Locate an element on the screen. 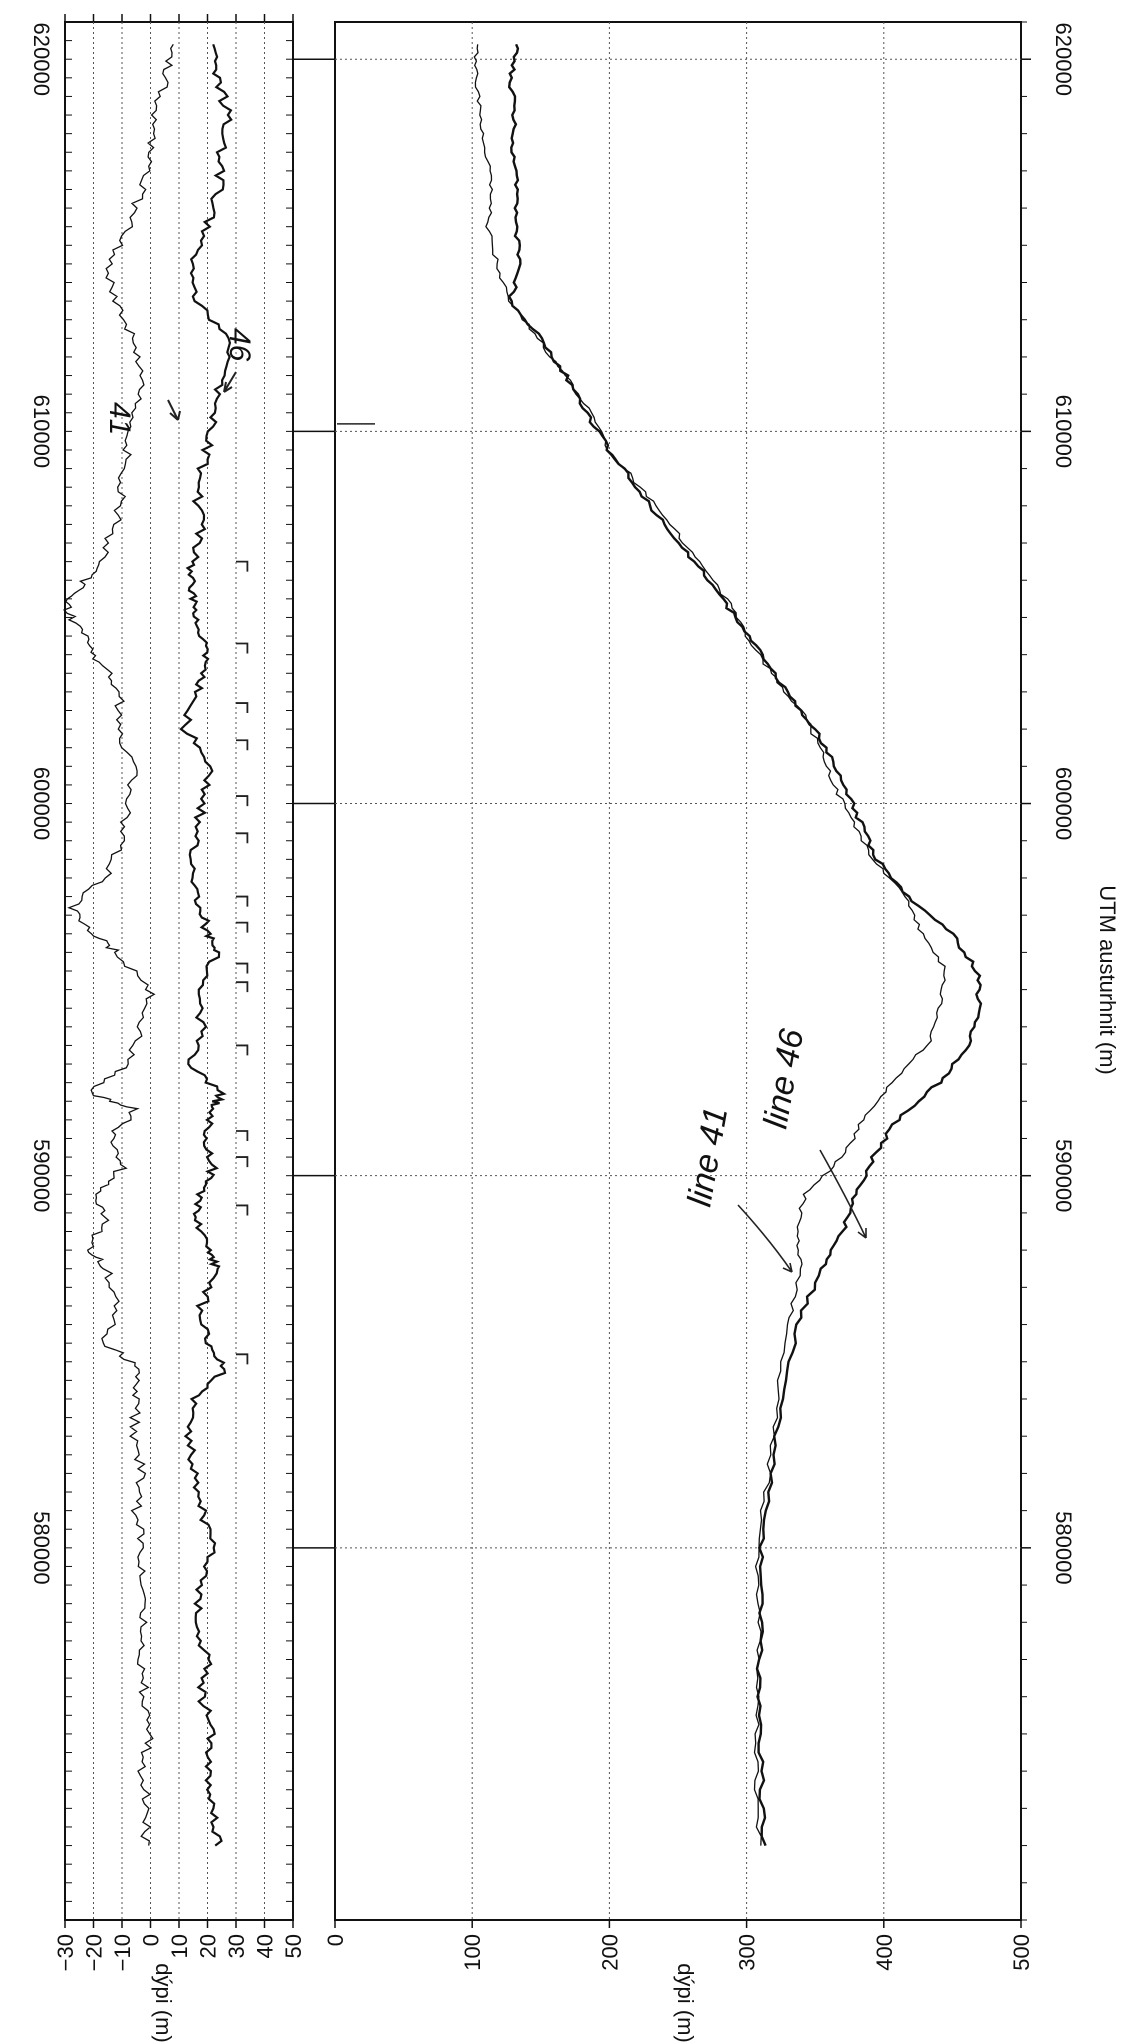  bottom-y-tick-label: 500 is located at coordinates (1021, 1952).